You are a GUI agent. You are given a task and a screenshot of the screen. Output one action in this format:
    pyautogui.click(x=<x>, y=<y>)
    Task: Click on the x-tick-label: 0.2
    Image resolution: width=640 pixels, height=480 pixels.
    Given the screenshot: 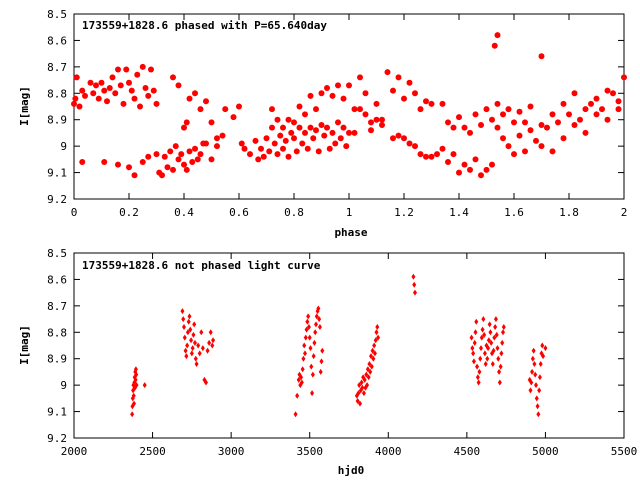 What is the action you would take?
    pyautogui.click(x=129, y=212)
    